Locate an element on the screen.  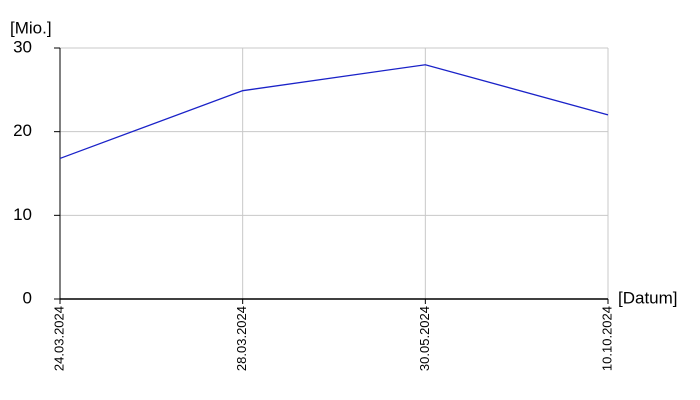
x-axis-label: [Datum] is located at coordinates (648, 297).